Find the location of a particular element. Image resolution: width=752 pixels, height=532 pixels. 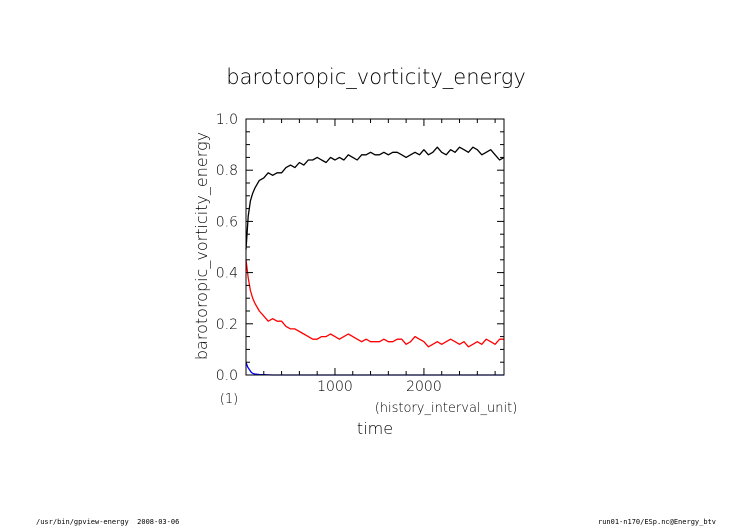

footer-source-info: run01-n170/ESp.nc@Energy_btv is located at coordinates (656, 522).